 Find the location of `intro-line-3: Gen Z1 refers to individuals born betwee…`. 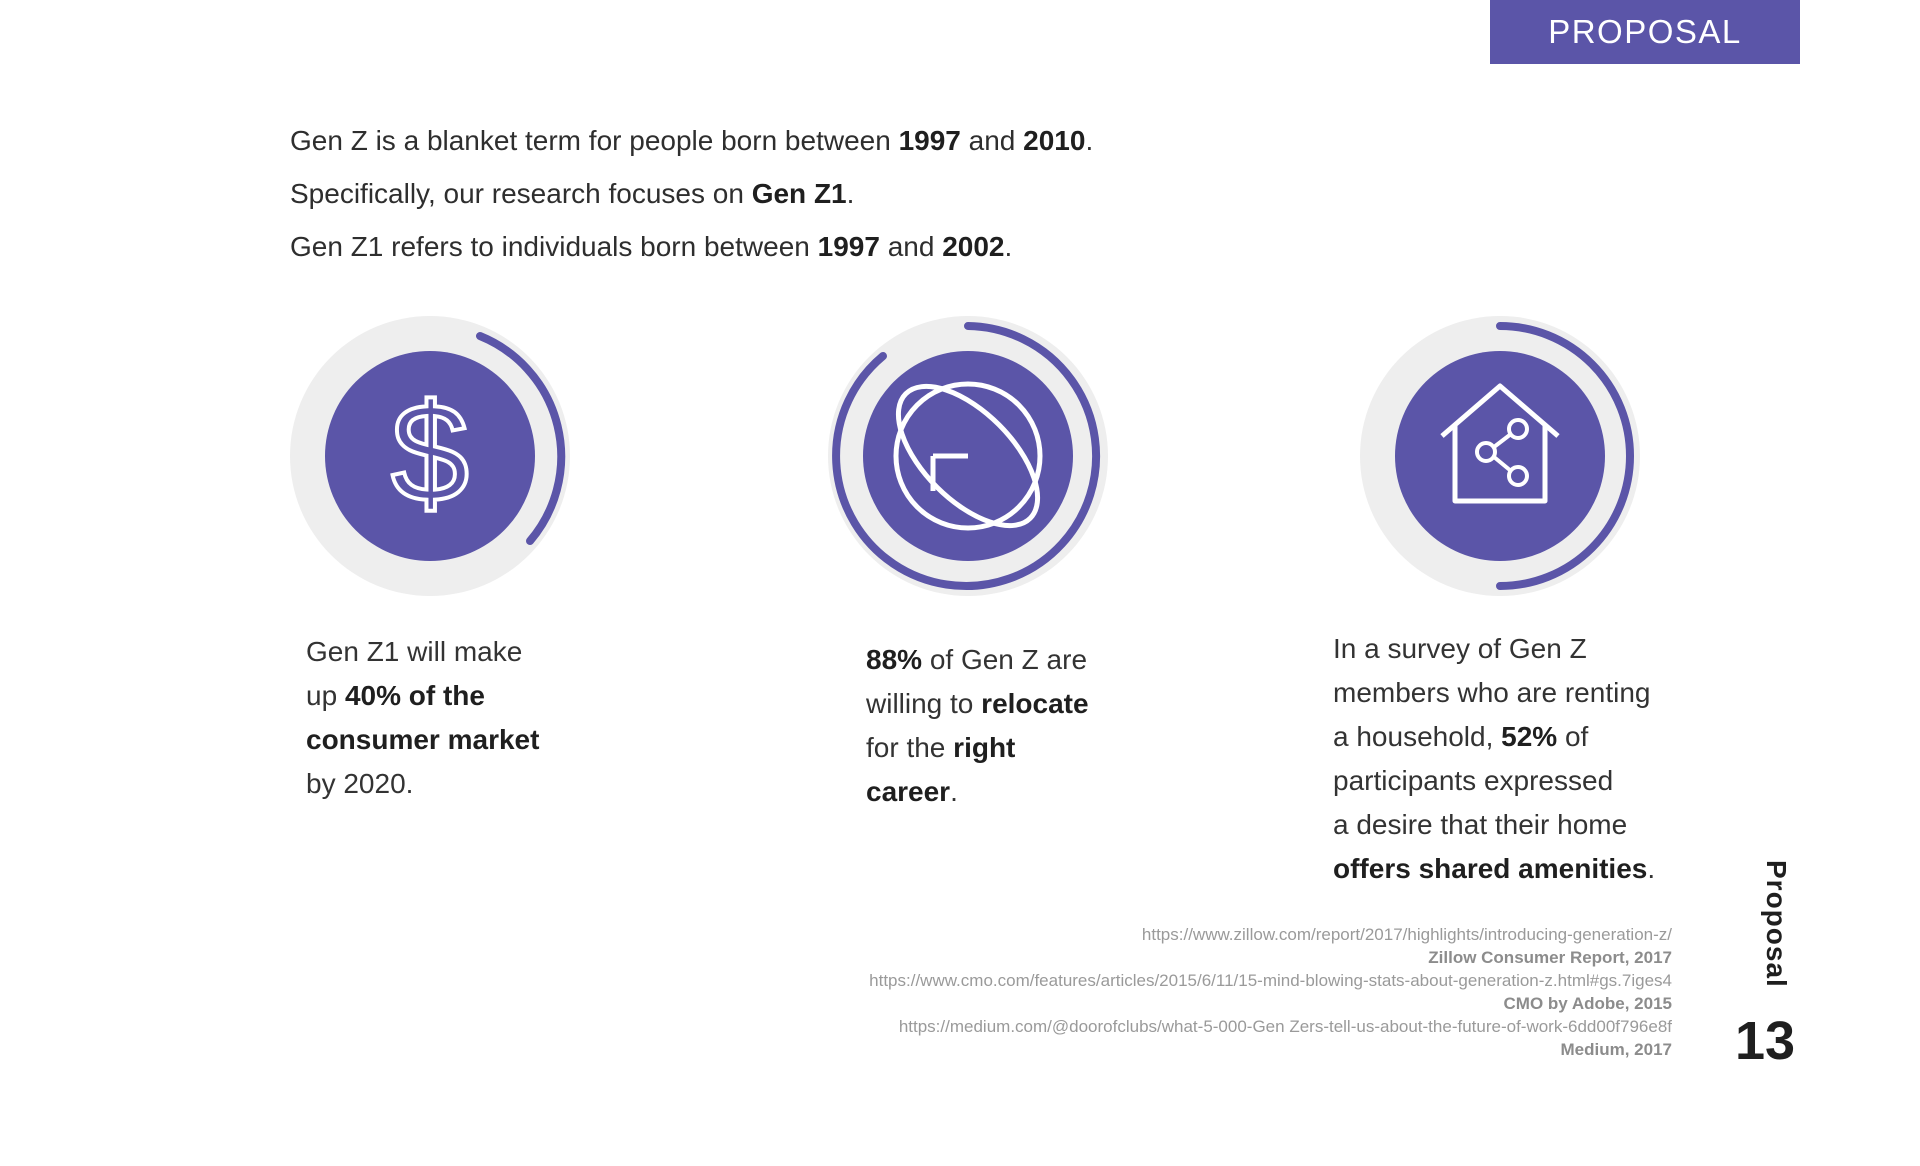

intro-line-3: Gen Z1 refers to individuals born betwee… is located at coordinates (651, 246).